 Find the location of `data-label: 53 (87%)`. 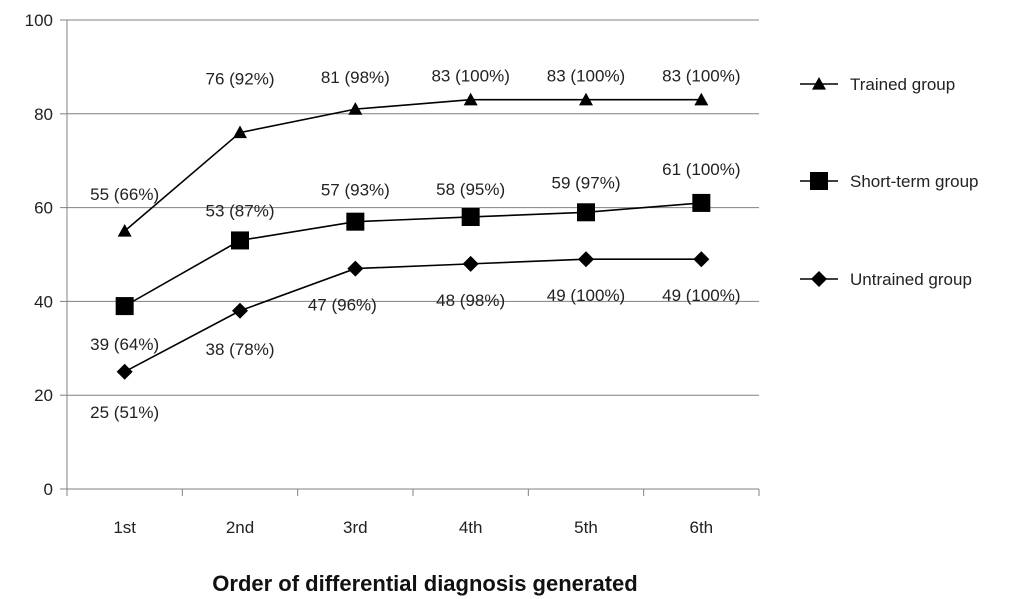

data-label: 53 (87%) is located at coordinates (240, 210).